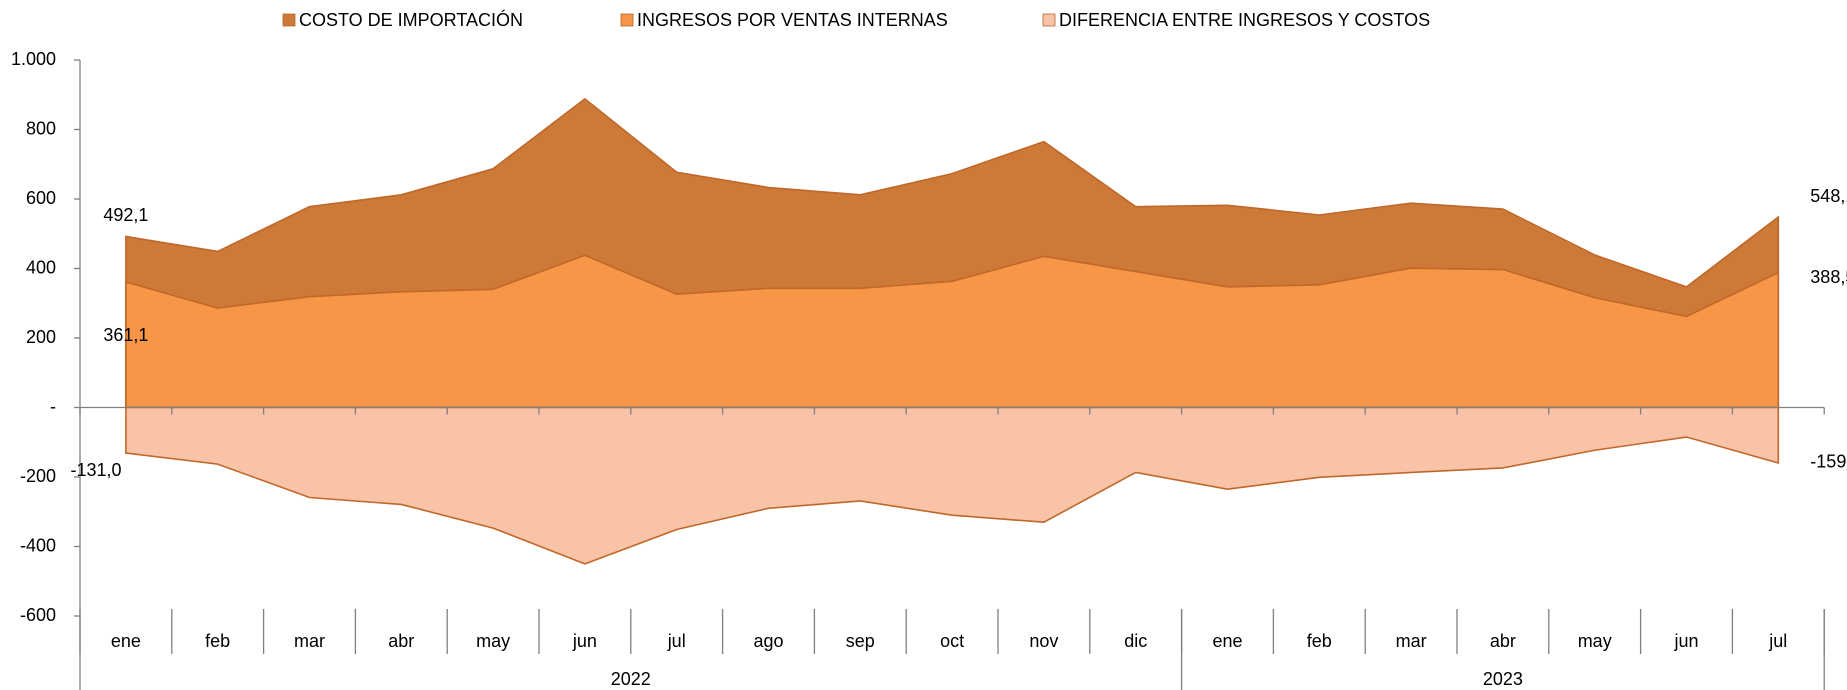 The width and height of the screenshot is (1847, 690). Describe the element at coordinates (33, 59) in the screenshot. I see `y-tick-label: 1.000` at that location.